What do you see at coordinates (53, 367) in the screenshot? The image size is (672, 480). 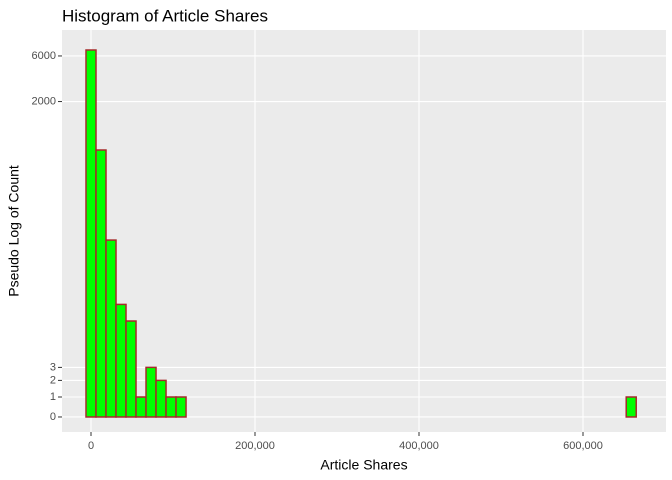 I see `y-tick-label: 3` at bounding box center [53, 367].